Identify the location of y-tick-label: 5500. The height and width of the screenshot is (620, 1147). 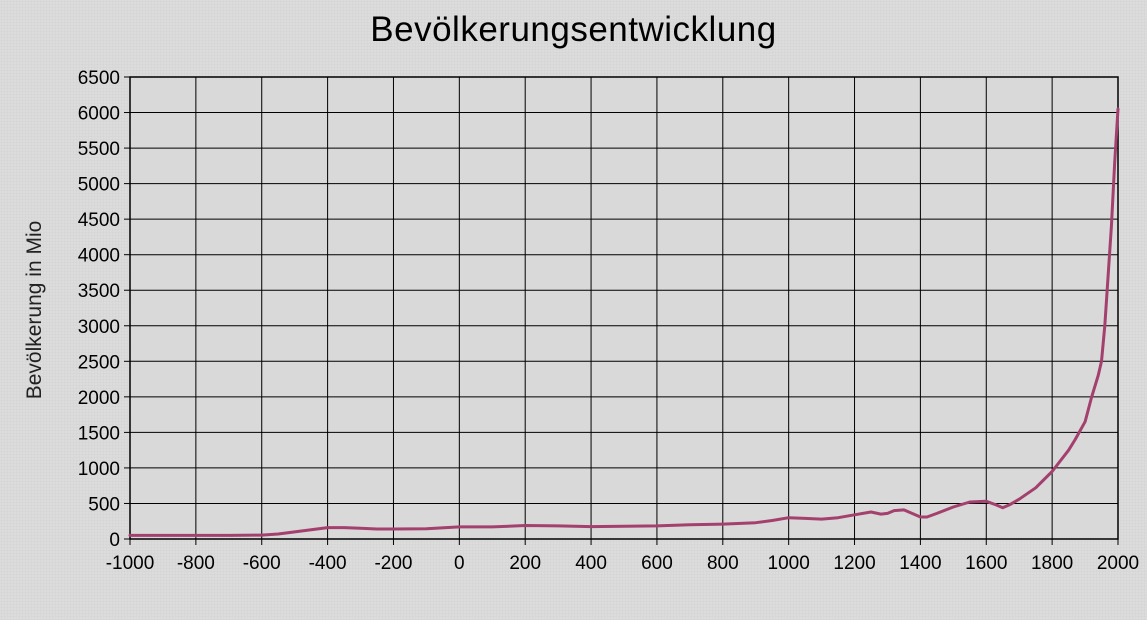
(99, 149).